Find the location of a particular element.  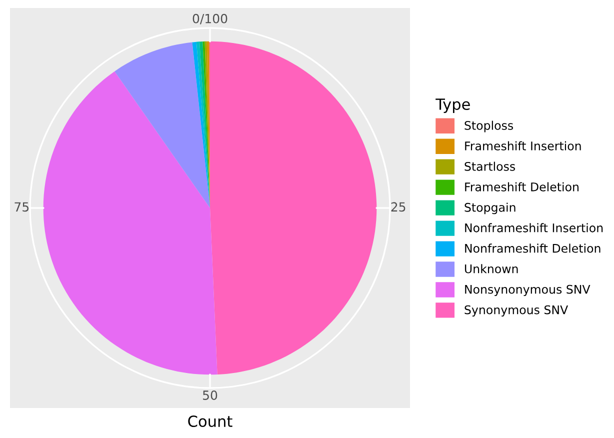

legend-label: Nonframeshift Insertion is located at coordinates (534, 227).